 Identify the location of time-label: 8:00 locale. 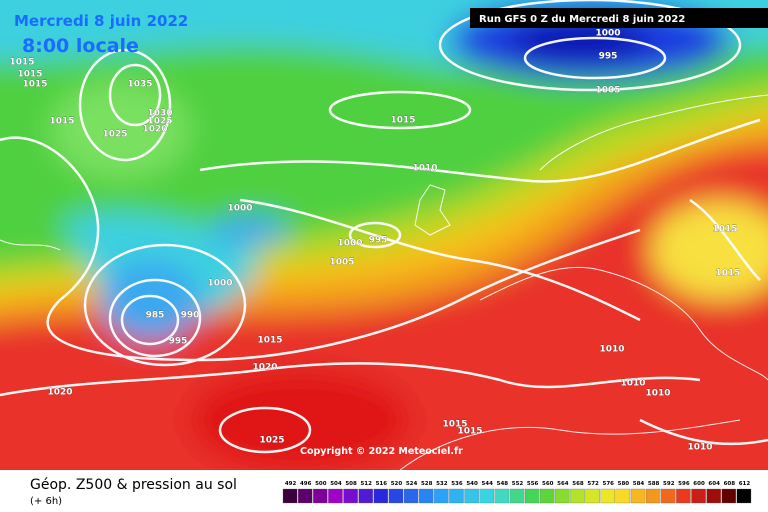
(80, 46).